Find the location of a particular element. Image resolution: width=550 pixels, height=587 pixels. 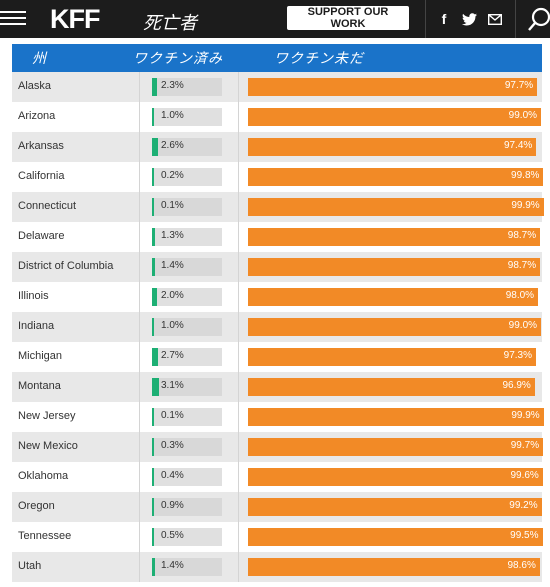

vaccinated-value-label: 1.3% is located at coordinates (172, 235).